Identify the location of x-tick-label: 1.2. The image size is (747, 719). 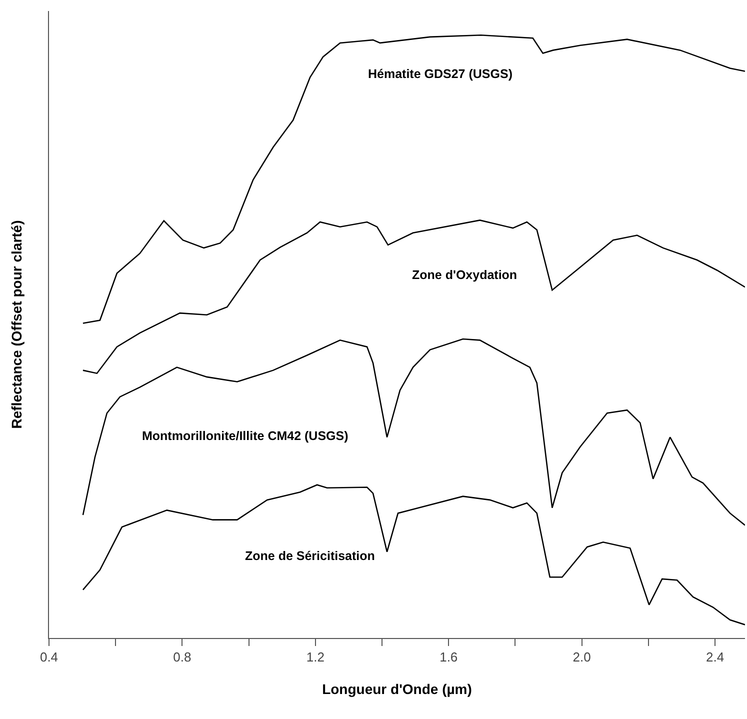
(315, 657).